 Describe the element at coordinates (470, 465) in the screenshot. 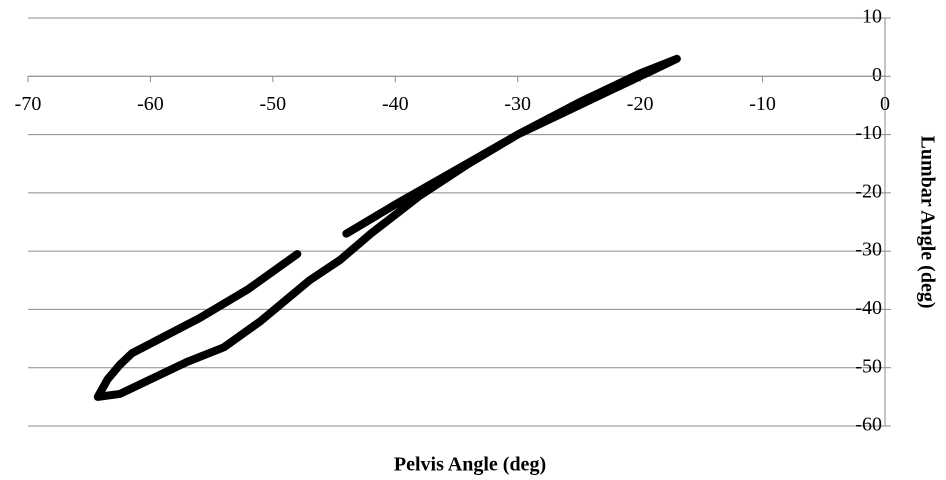

I see `x-axis-title: Pelvis Angle (deg)` at that location.